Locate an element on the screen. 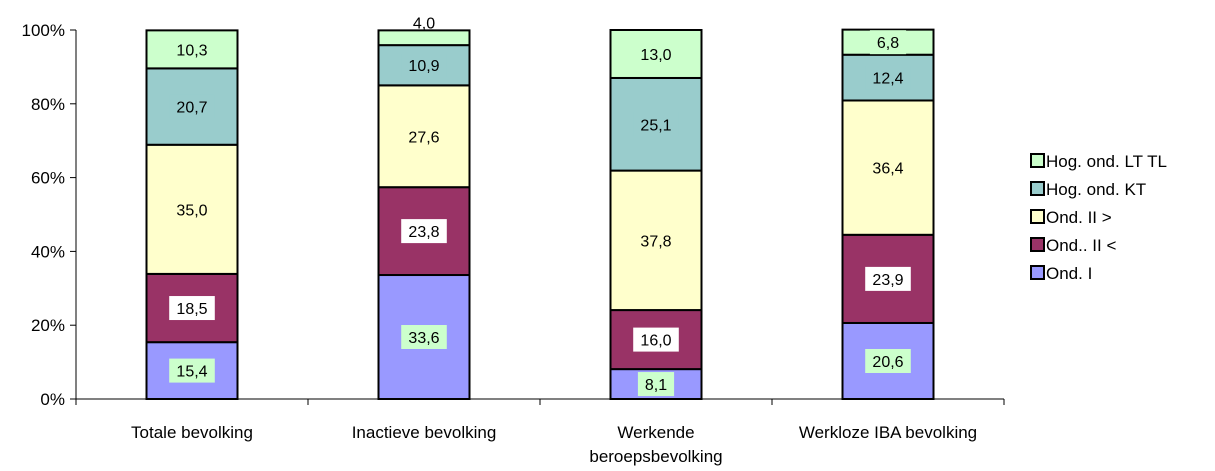  x-category-label: Werkende is located at coordinates (655, 432).